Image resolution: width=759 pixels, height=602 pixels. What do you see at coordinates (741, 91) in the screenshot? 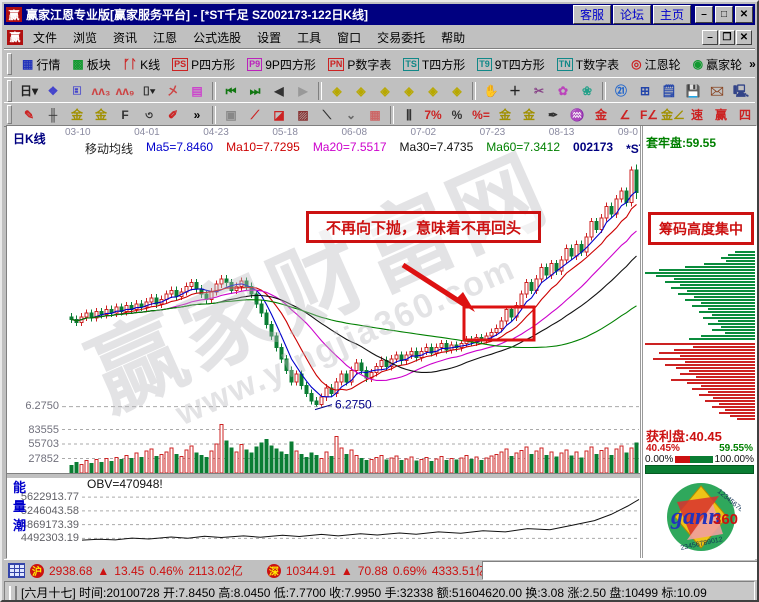
I see `remote-pc-button: 🖳` at bounding box center [741, 91].